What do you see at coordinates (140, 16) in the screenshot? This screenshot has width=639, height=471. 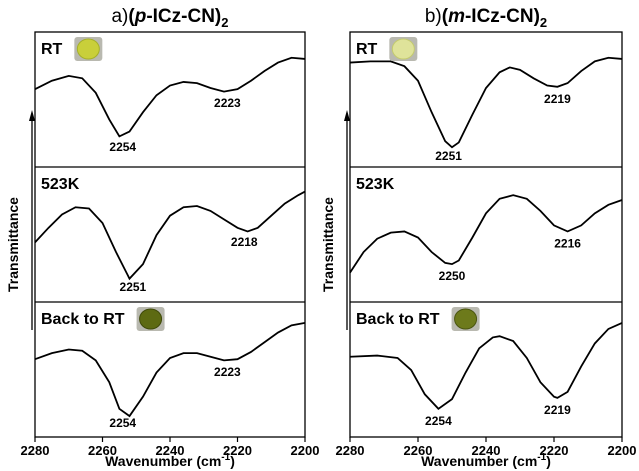 I see `title-italic: p` at bounding box center [140, 16].